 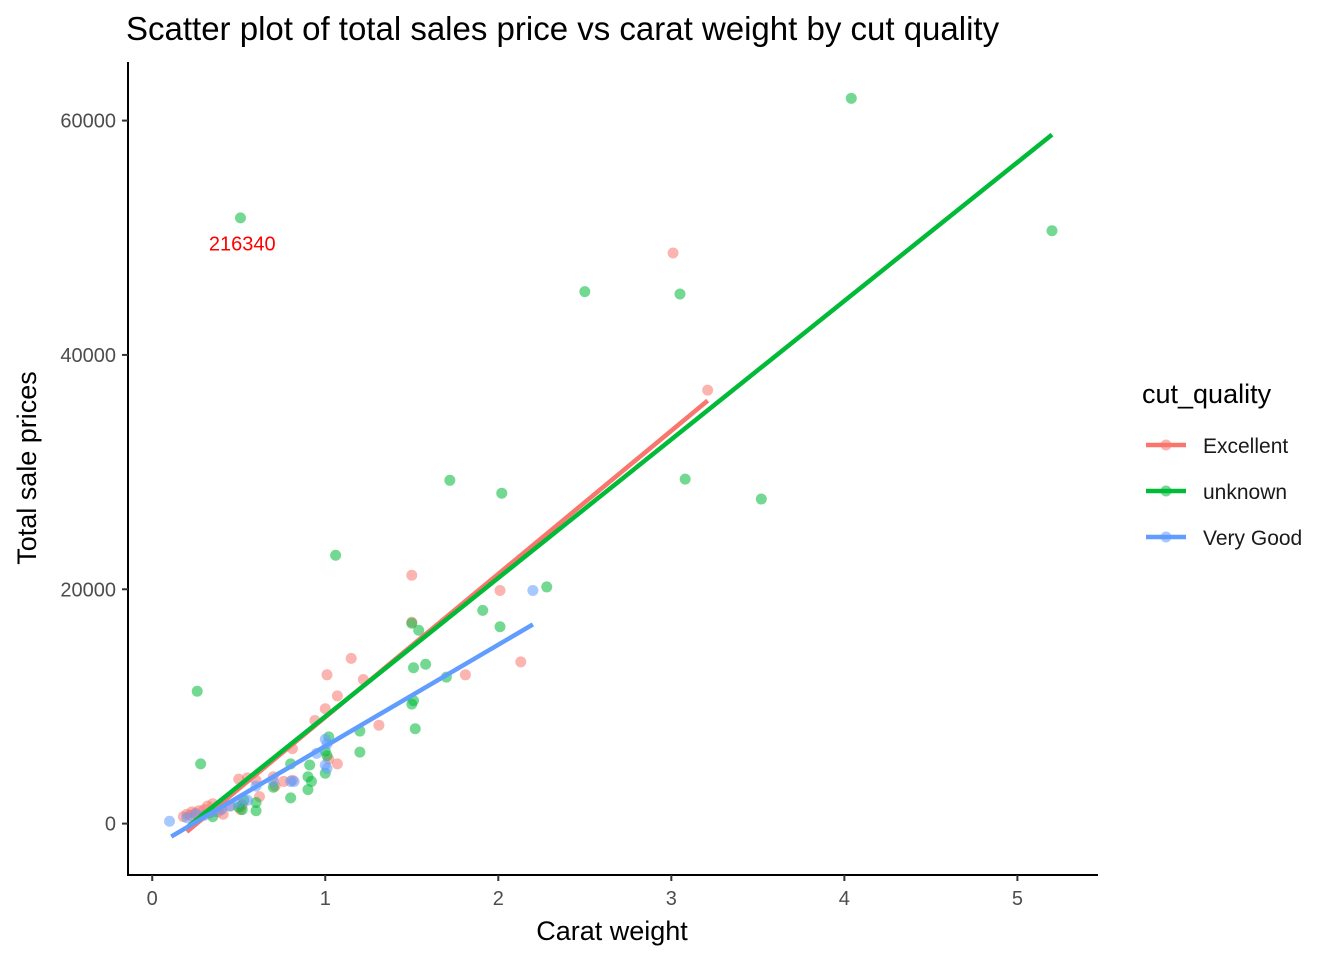 I want to click on annotation-label: 216340, so click(x=242, y=245).